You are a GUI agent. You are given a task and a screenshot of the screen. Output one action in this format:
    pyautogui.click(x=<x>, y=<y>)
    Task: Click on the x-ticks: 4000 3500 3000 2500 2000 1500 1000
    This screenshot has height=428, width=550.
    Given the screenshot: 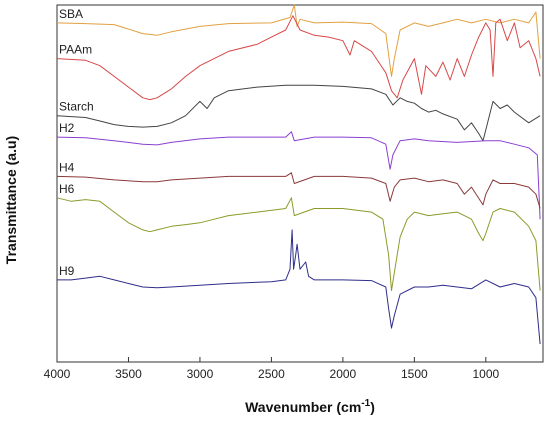 What is the action you would take?
    pyautogui.click(x=271, y=369)
    